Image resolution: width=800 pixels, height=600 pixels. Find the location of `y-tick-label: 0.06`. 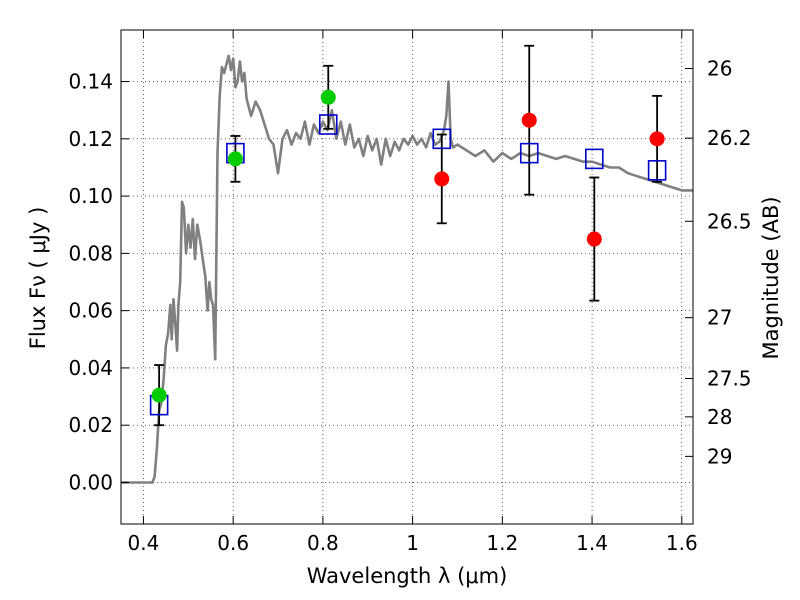

y-tick-label: 0.06 is located at coordinates (90, 311).